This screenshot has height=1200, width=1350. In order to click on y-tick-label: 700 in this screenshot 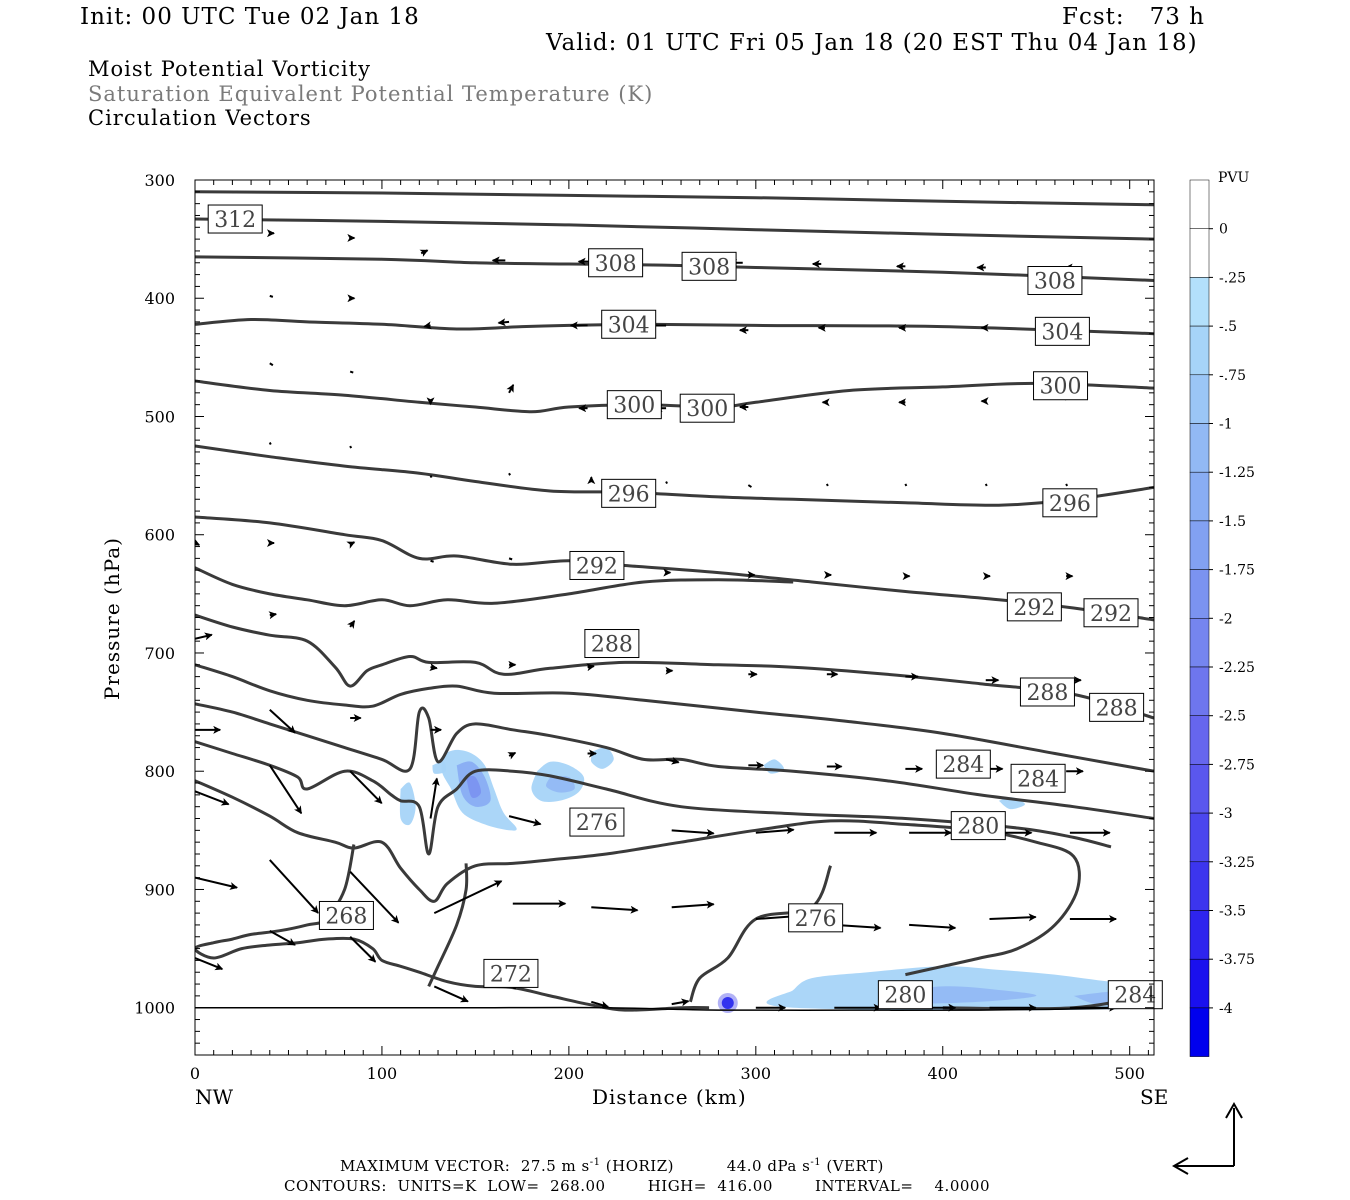, I will do `click(159, 653)`.